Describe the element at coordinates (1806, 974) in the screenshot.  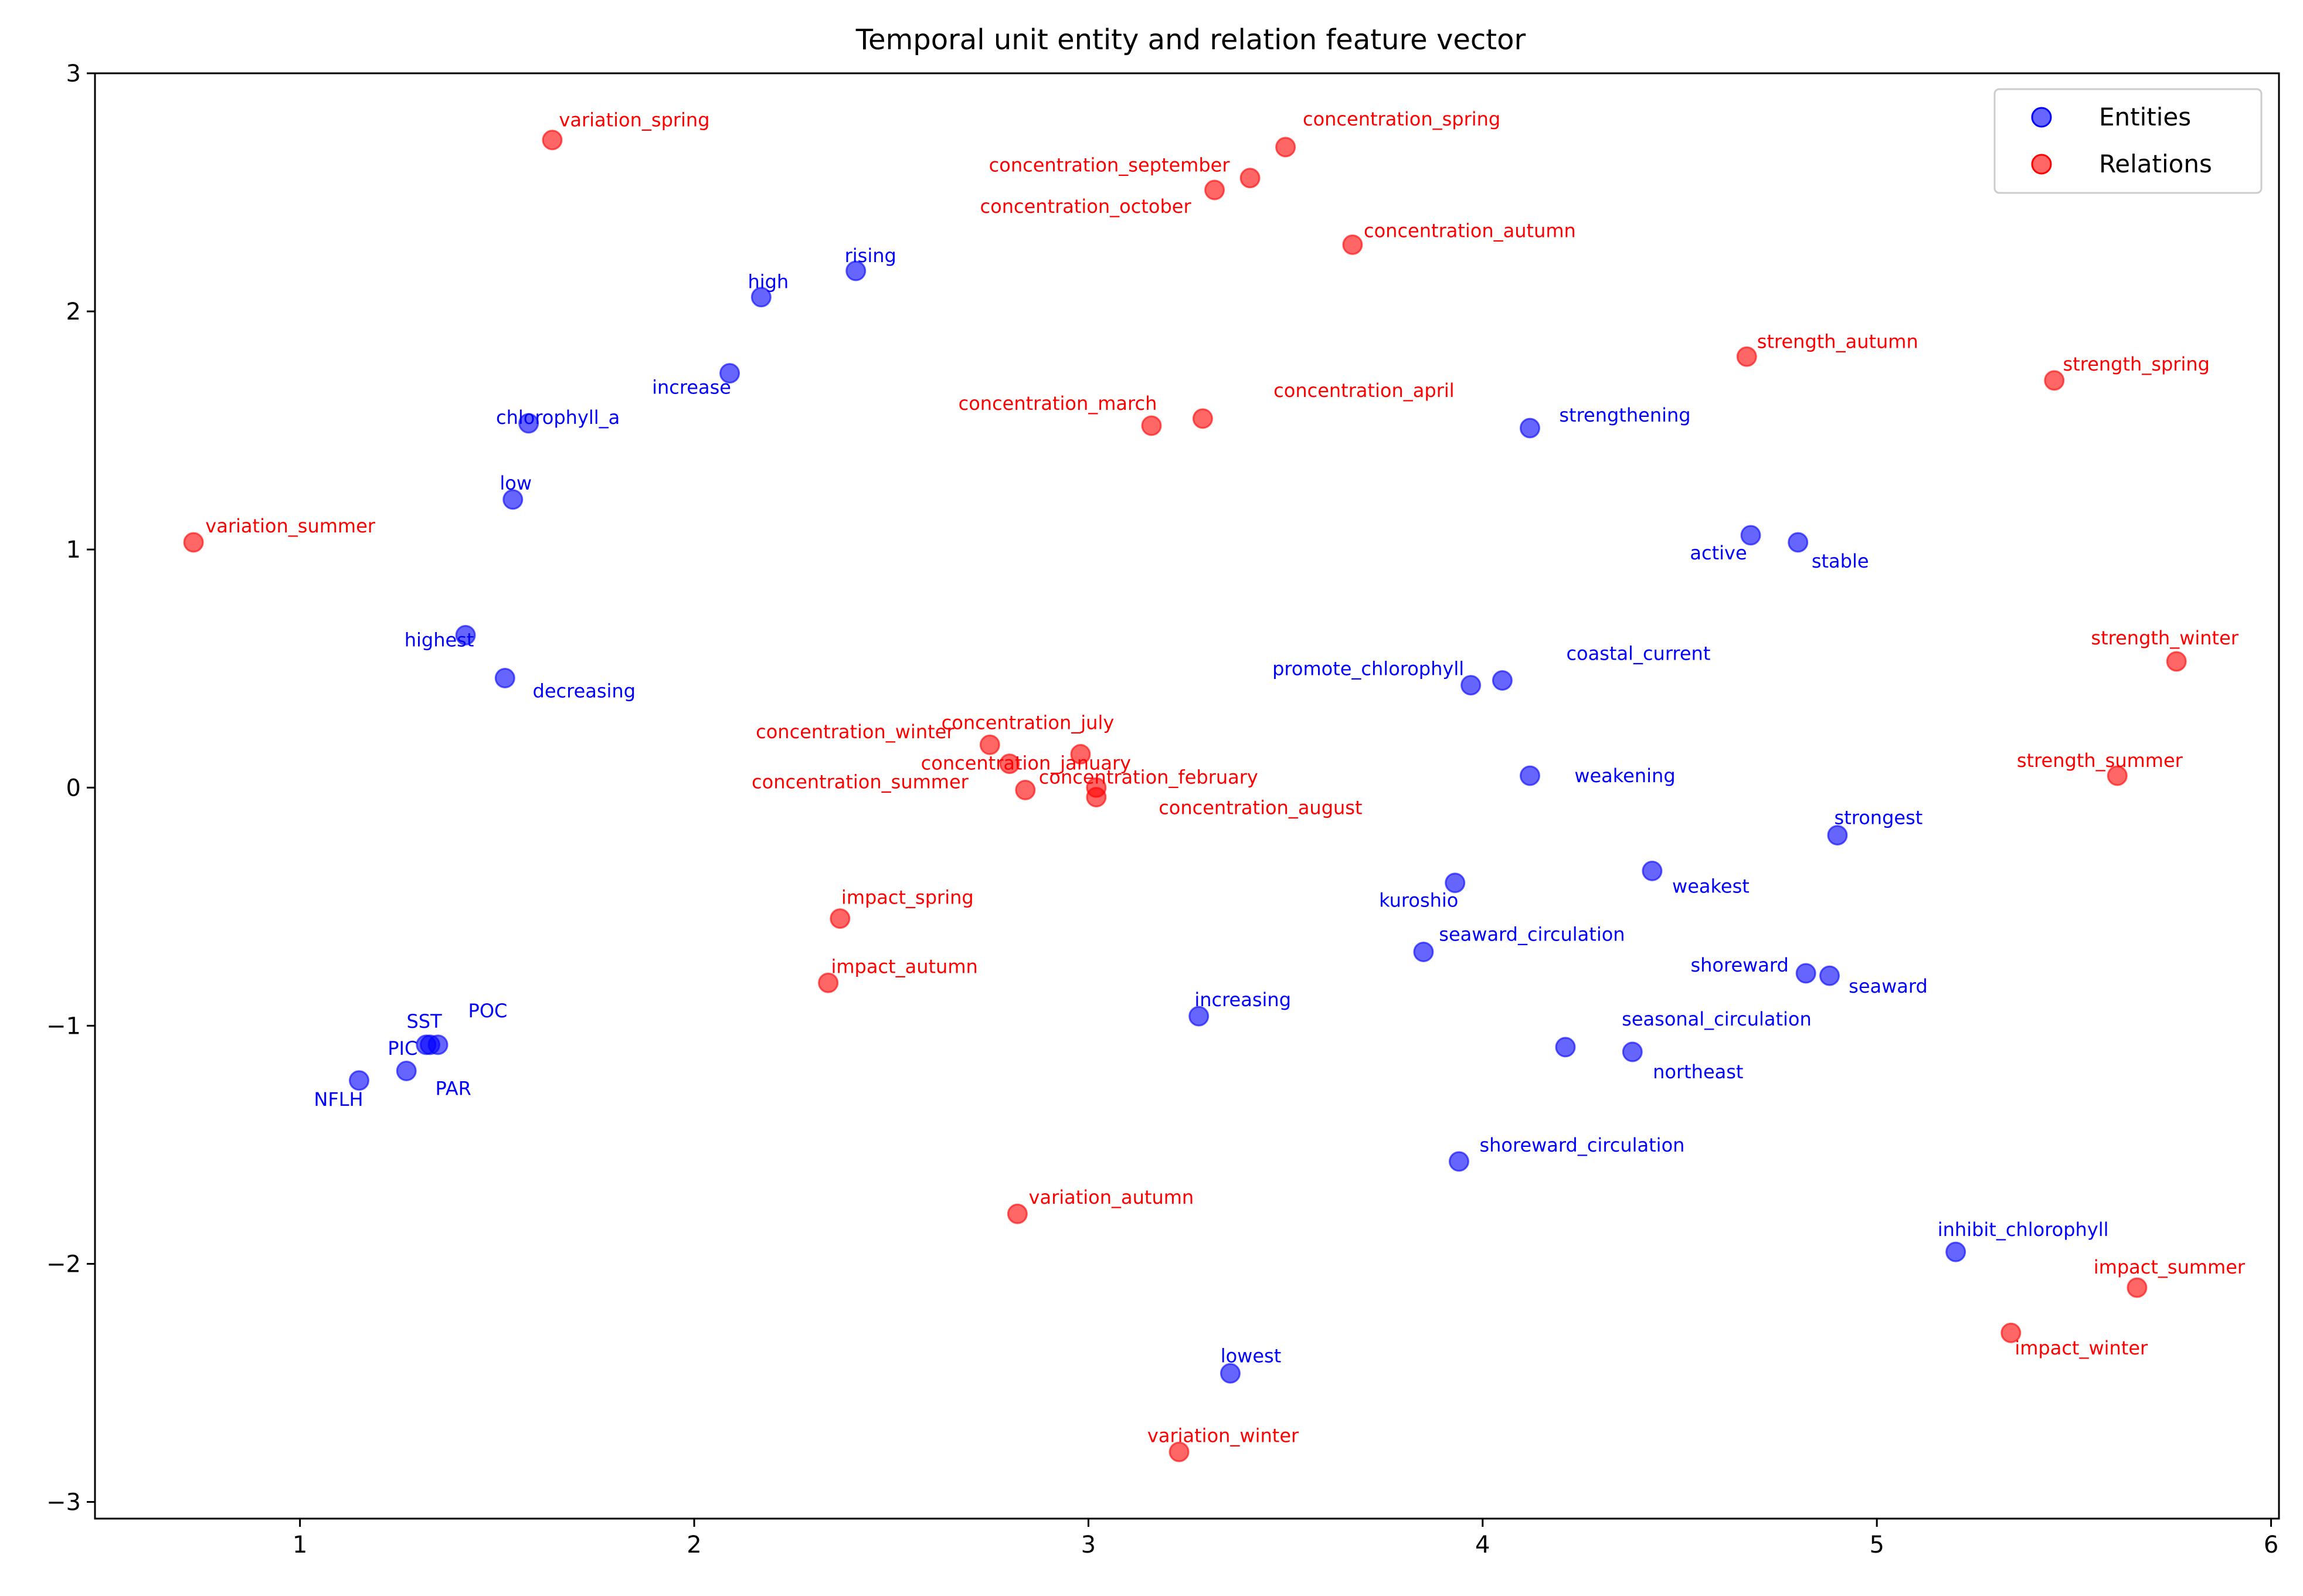
I see `entity-point-shoreward` at that location.